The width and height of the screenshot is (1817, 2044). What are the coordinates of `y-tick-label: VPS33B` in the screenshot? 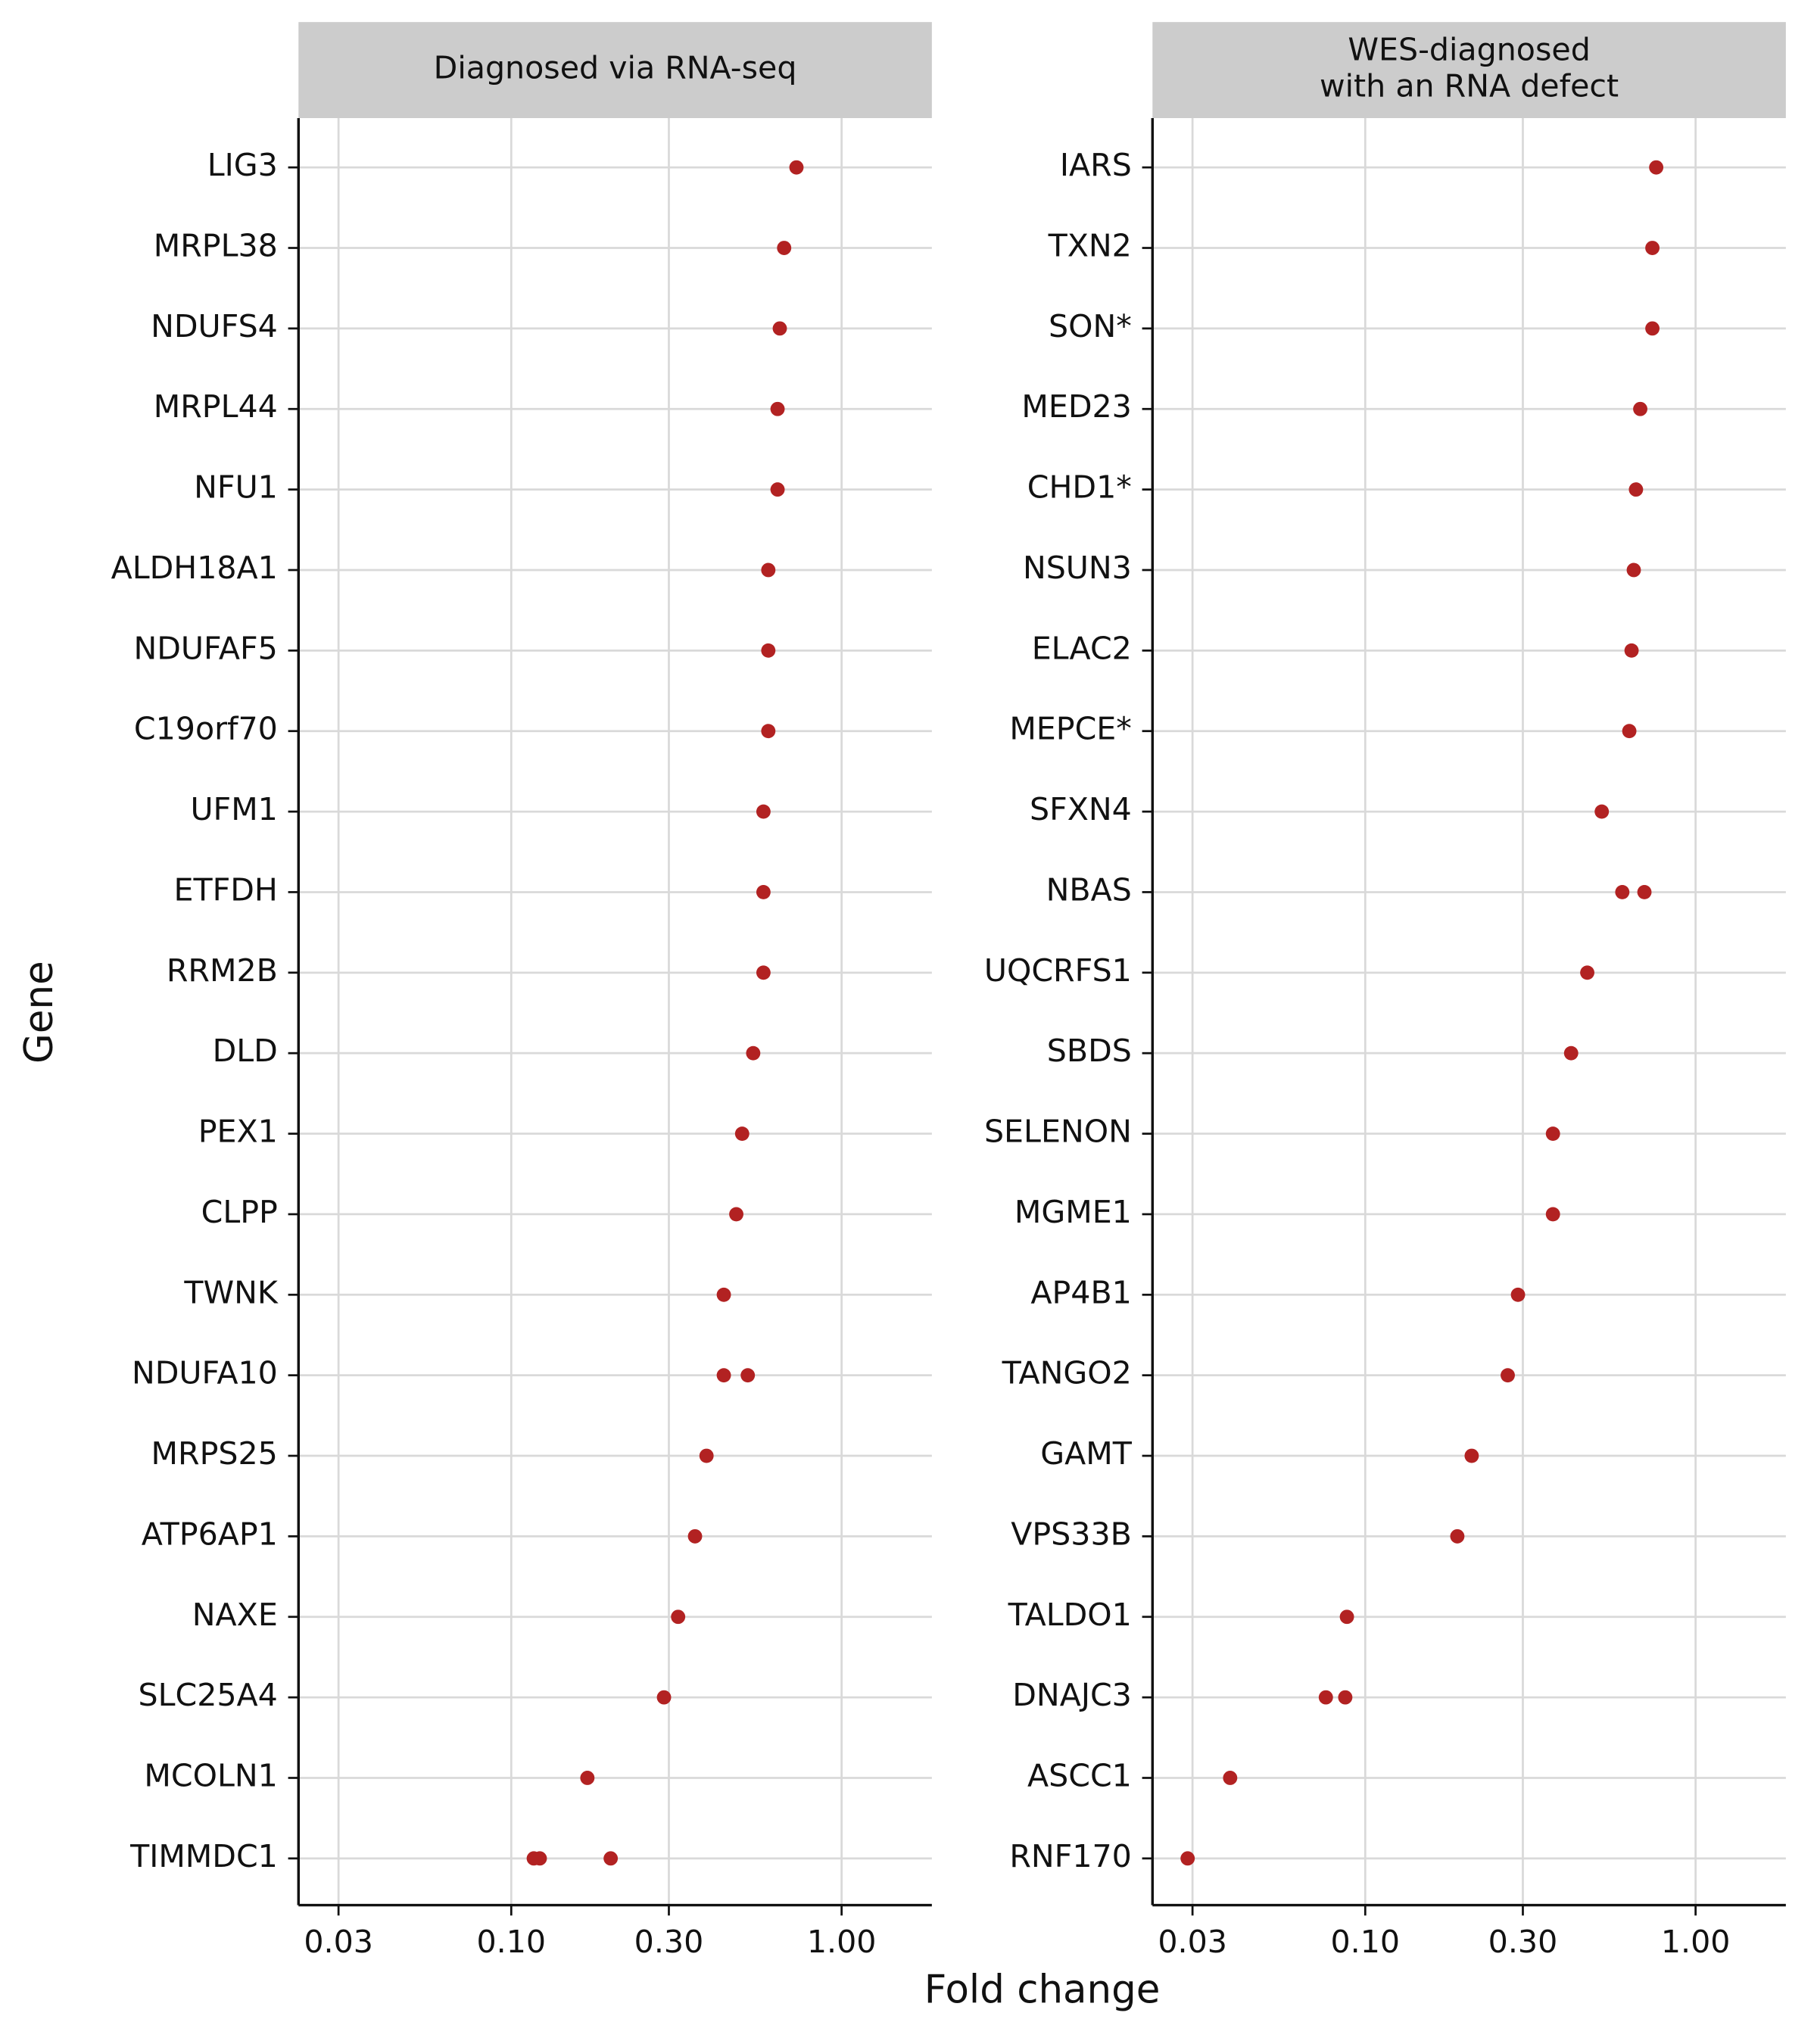 It's located at (1071, 1534).